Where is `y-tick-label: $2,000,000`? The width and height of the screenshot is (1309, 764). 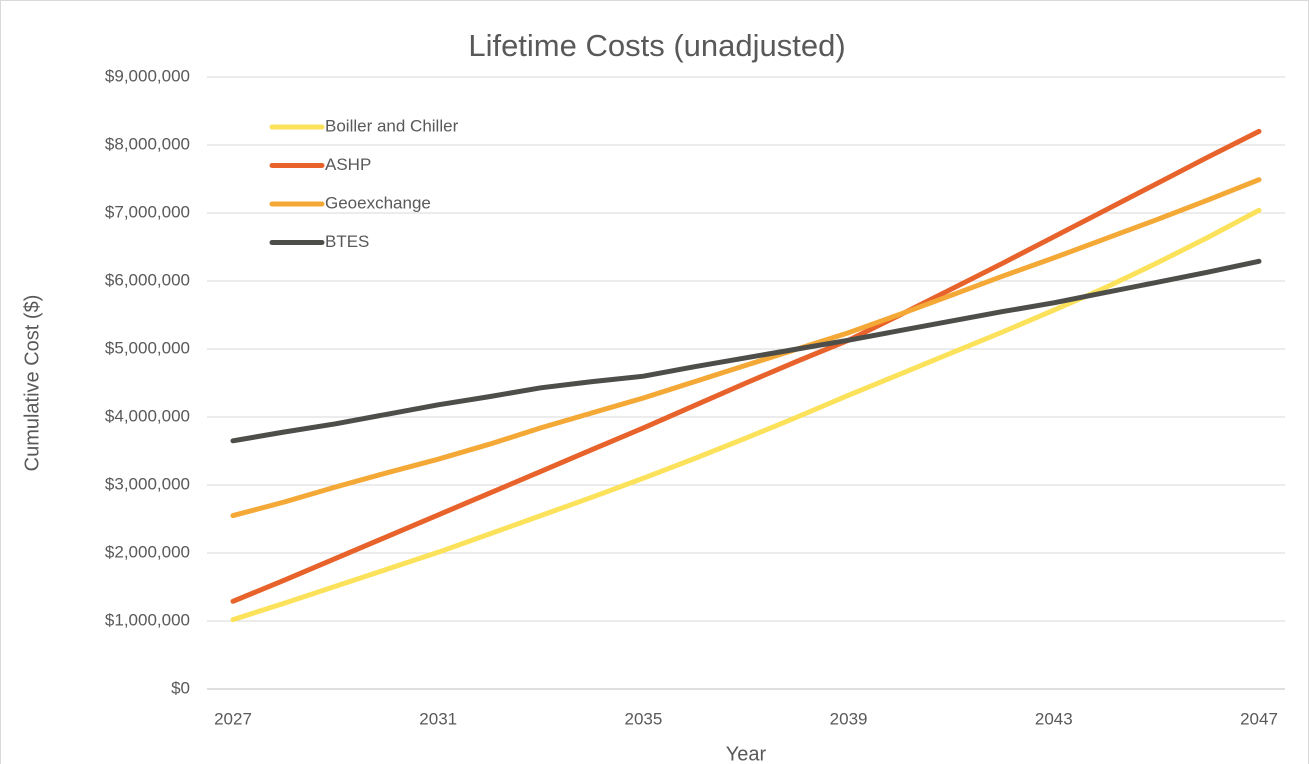 y-tick-label: $2,000,000 is located at coordinates (147, 551).